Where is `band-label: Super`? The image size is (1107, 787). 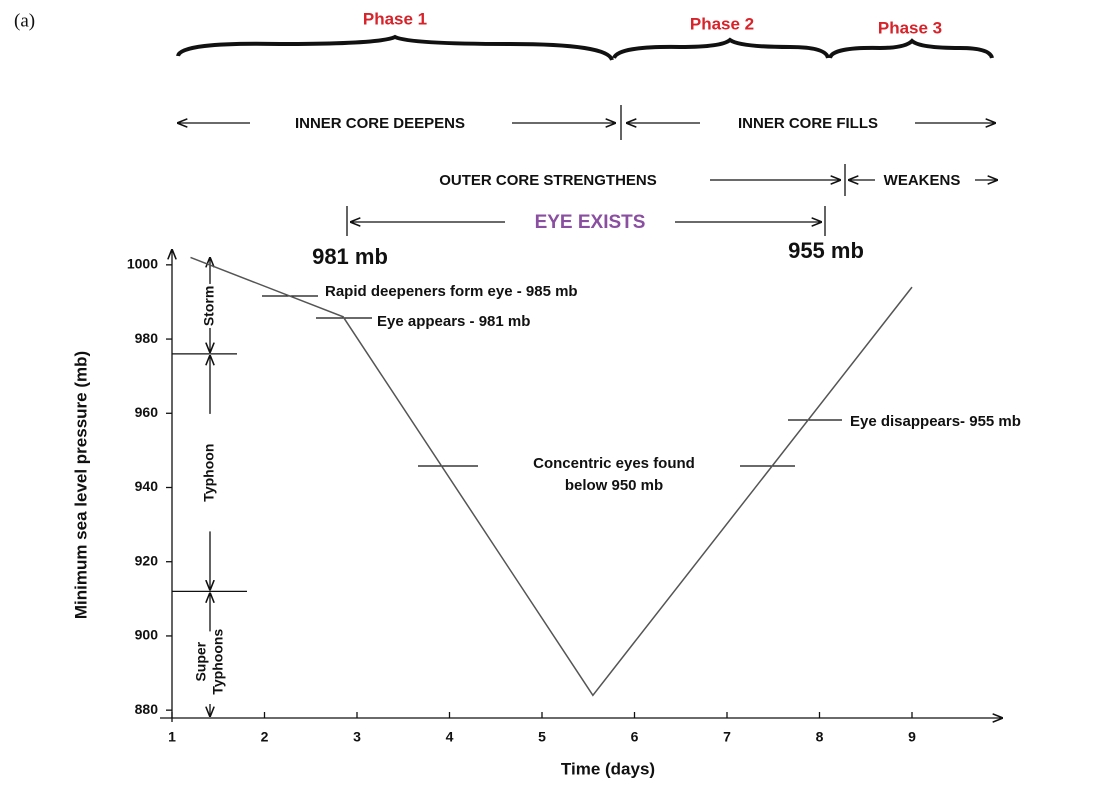
band-label: Super is located at coordinates (201, 661).